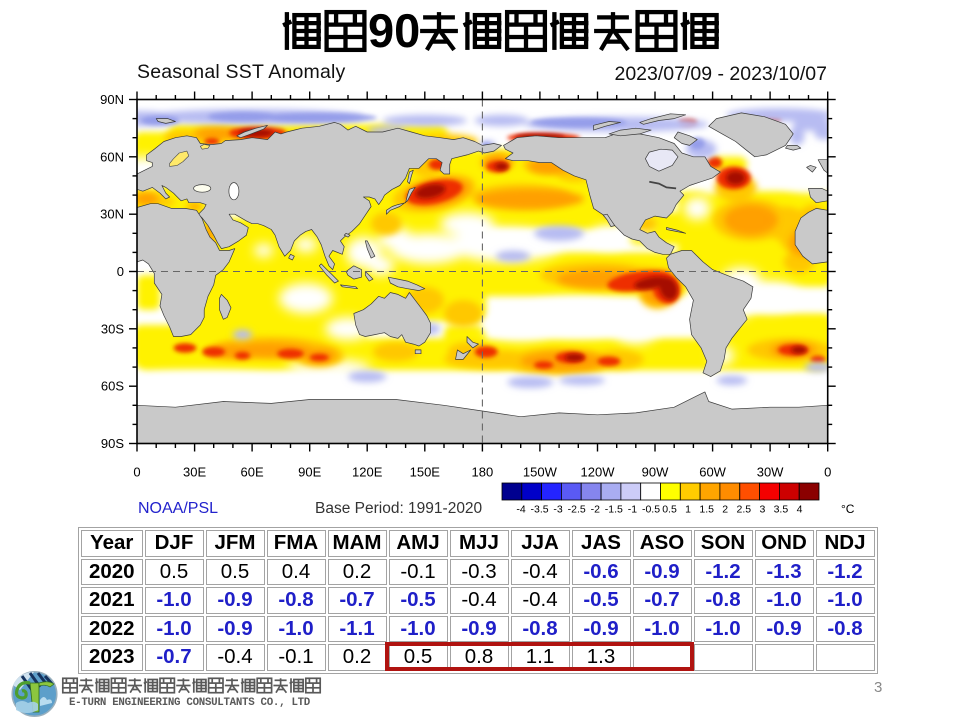  I want to click on svg-text: 3.5, so click(781, 510).